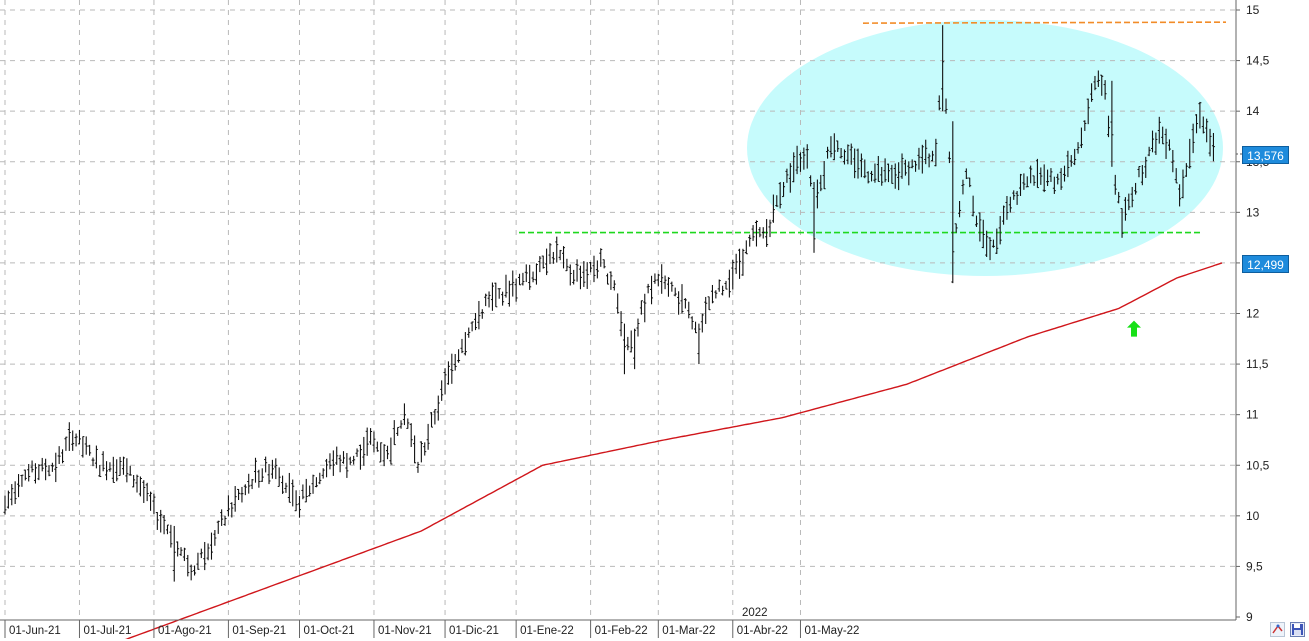 This screenshot has height=641, width=1309. Describe the element at coordinates (405, 631) in the screenshot. I see `x-tick-label: 01-Nov-21` at that location.